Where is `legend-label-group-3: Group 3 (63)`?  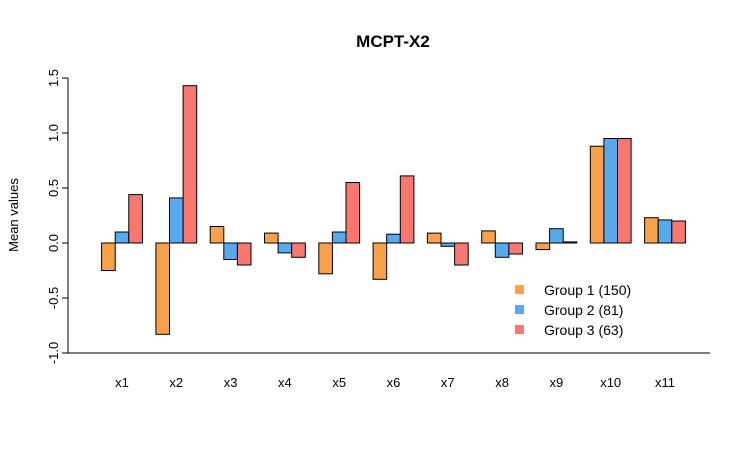
legend-label-group-3: Group 3 (63) is located at coordinates (583, 330).